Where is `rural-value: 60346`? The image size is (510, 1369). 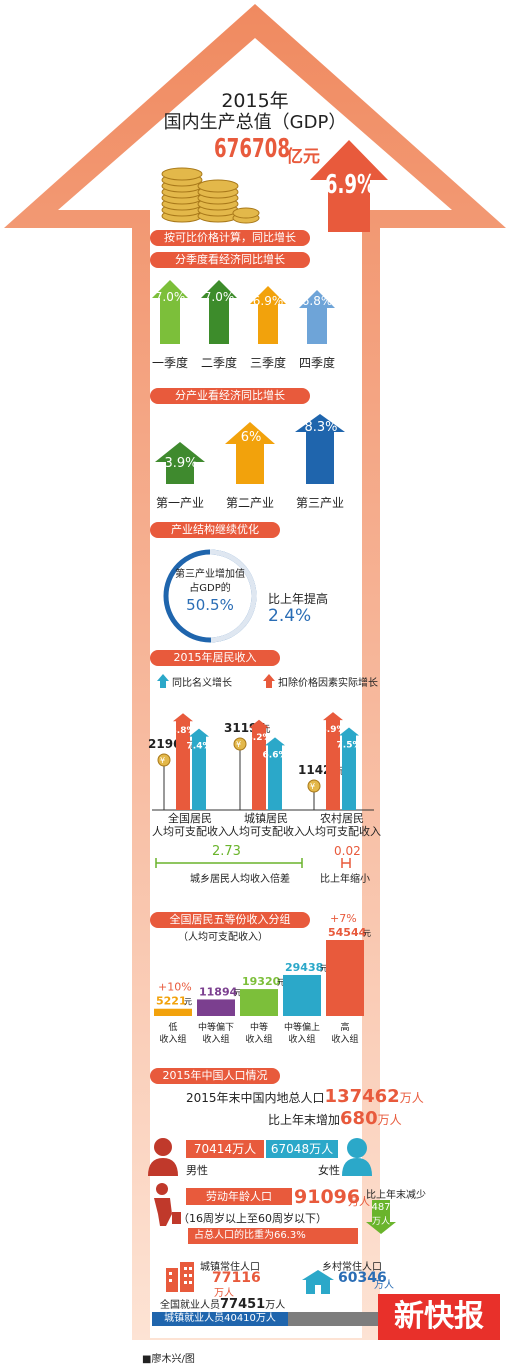
rural-value: 60346 is located at coordinates (362, 1278).